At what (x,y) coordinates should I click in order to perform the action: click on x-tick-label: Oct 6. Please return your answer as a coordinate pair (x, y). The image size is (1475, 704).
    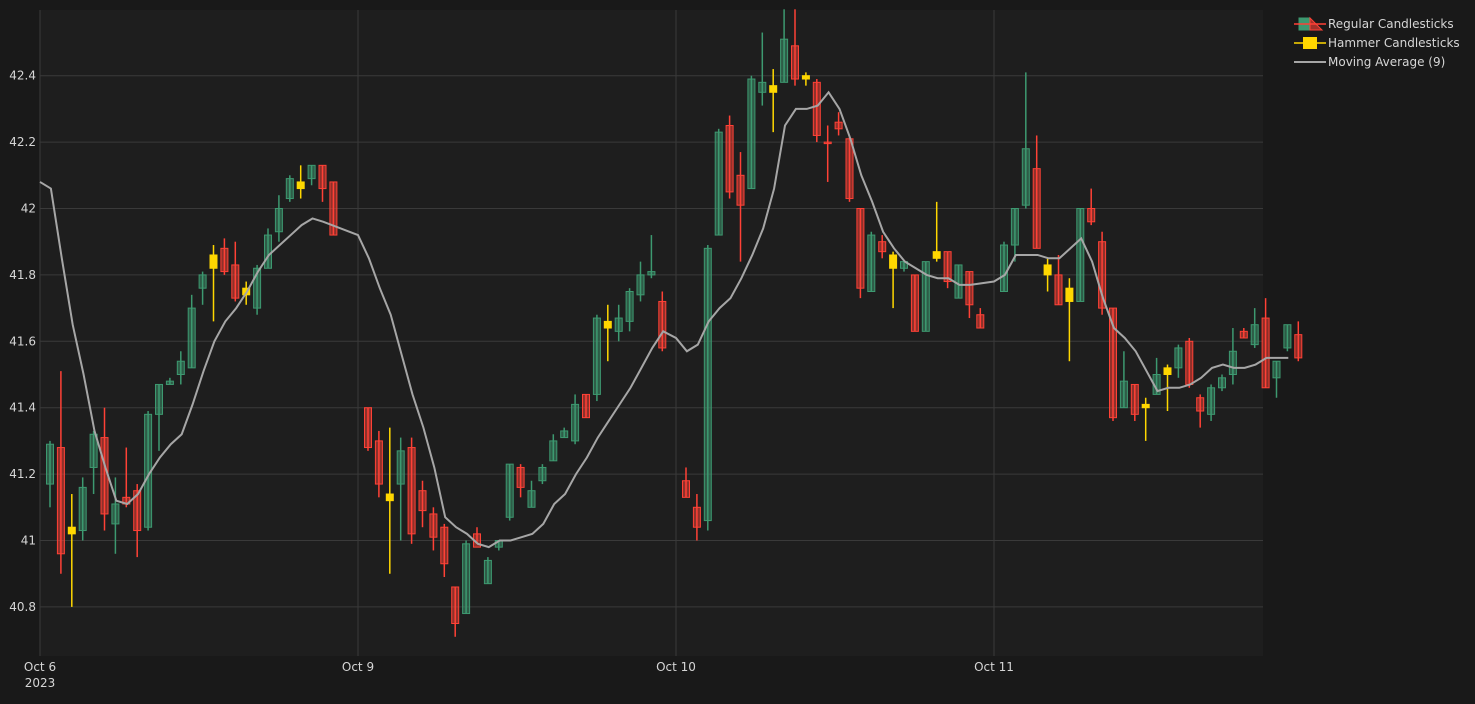
    Looking at the image, I should click on (40, 667).